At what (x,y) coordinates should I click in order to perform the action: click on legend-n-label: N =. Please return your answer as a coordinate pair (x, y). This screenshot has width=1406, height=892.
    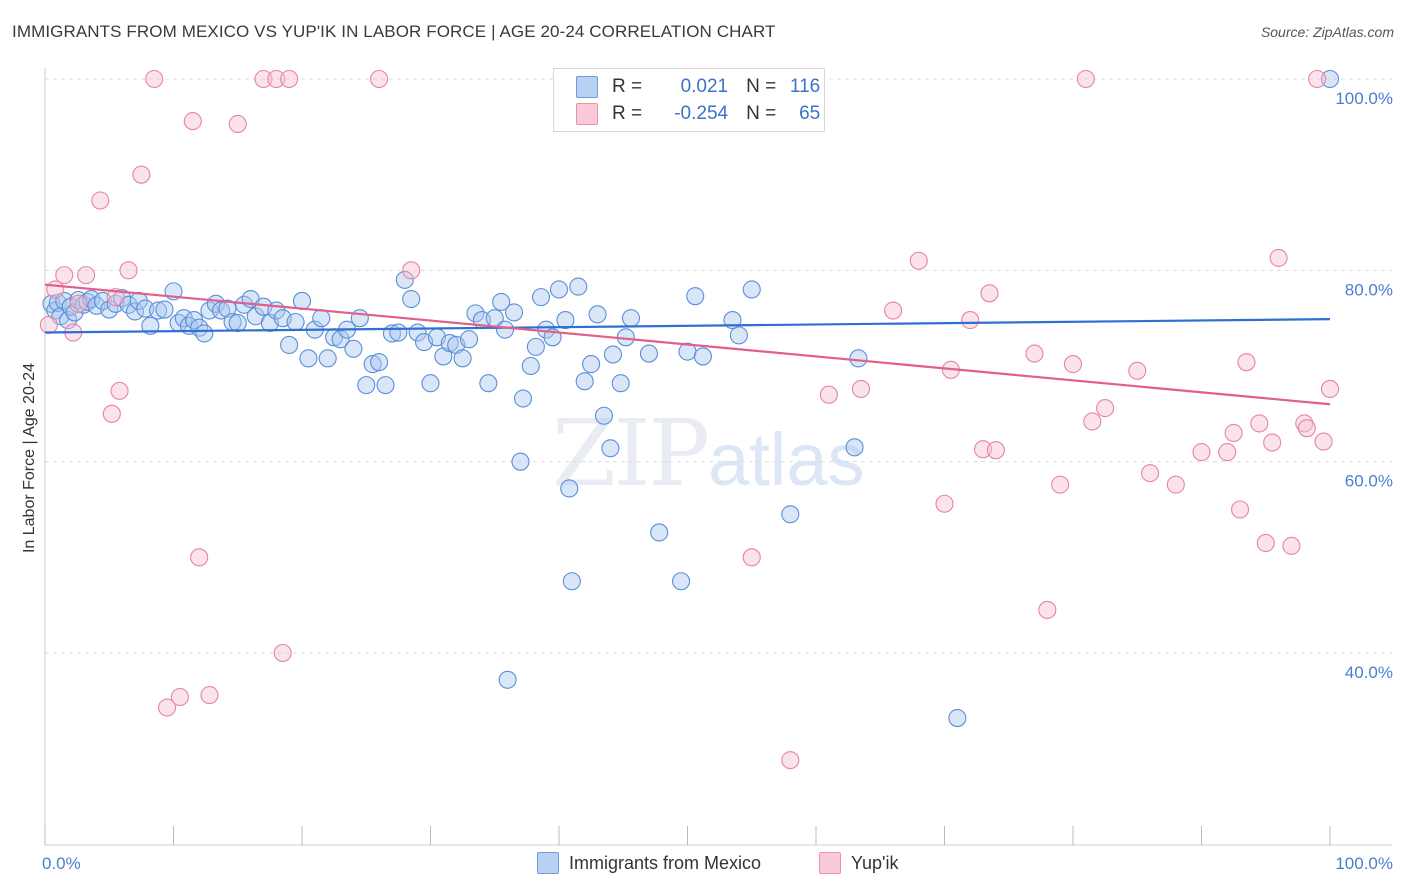
    Looking at the image, I should click on (761, 86).